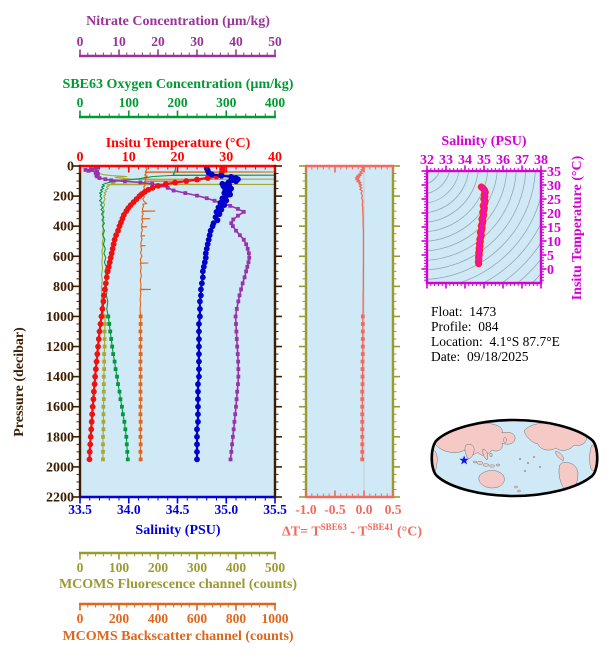  What do you see at coordinates (60, 437) in the screenshot?
I see `tick-label: 1800` at bounding box center [60, 437].